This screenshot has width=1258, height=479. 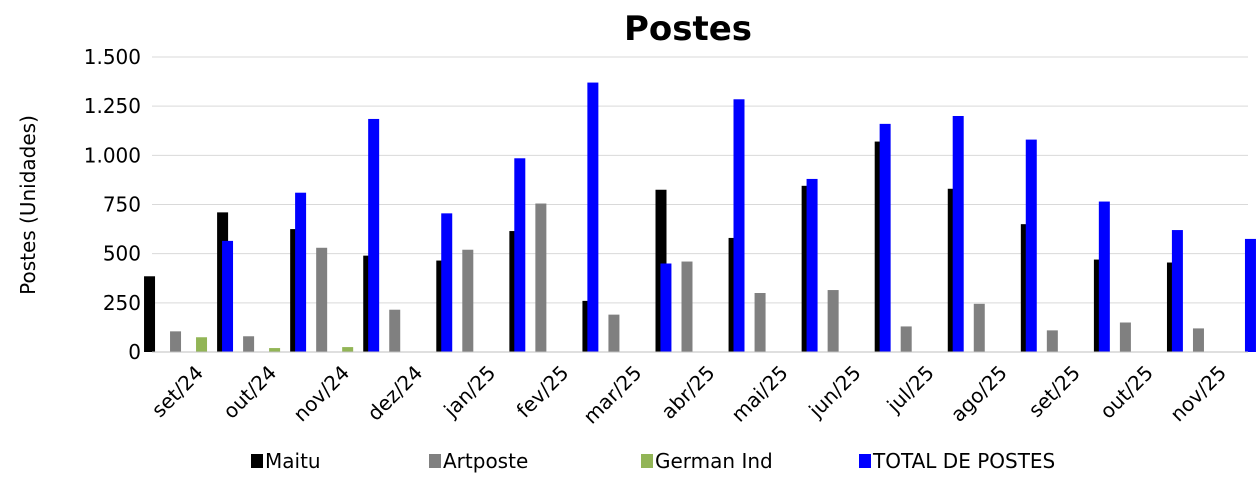 I want to click on legend-label: TOTAL DE POSTES, so click(x=963, y=461).